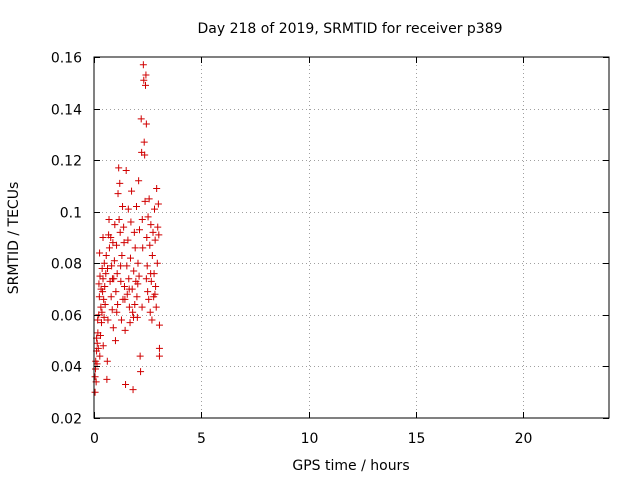  I want to click on data-points, so click(127, 228).